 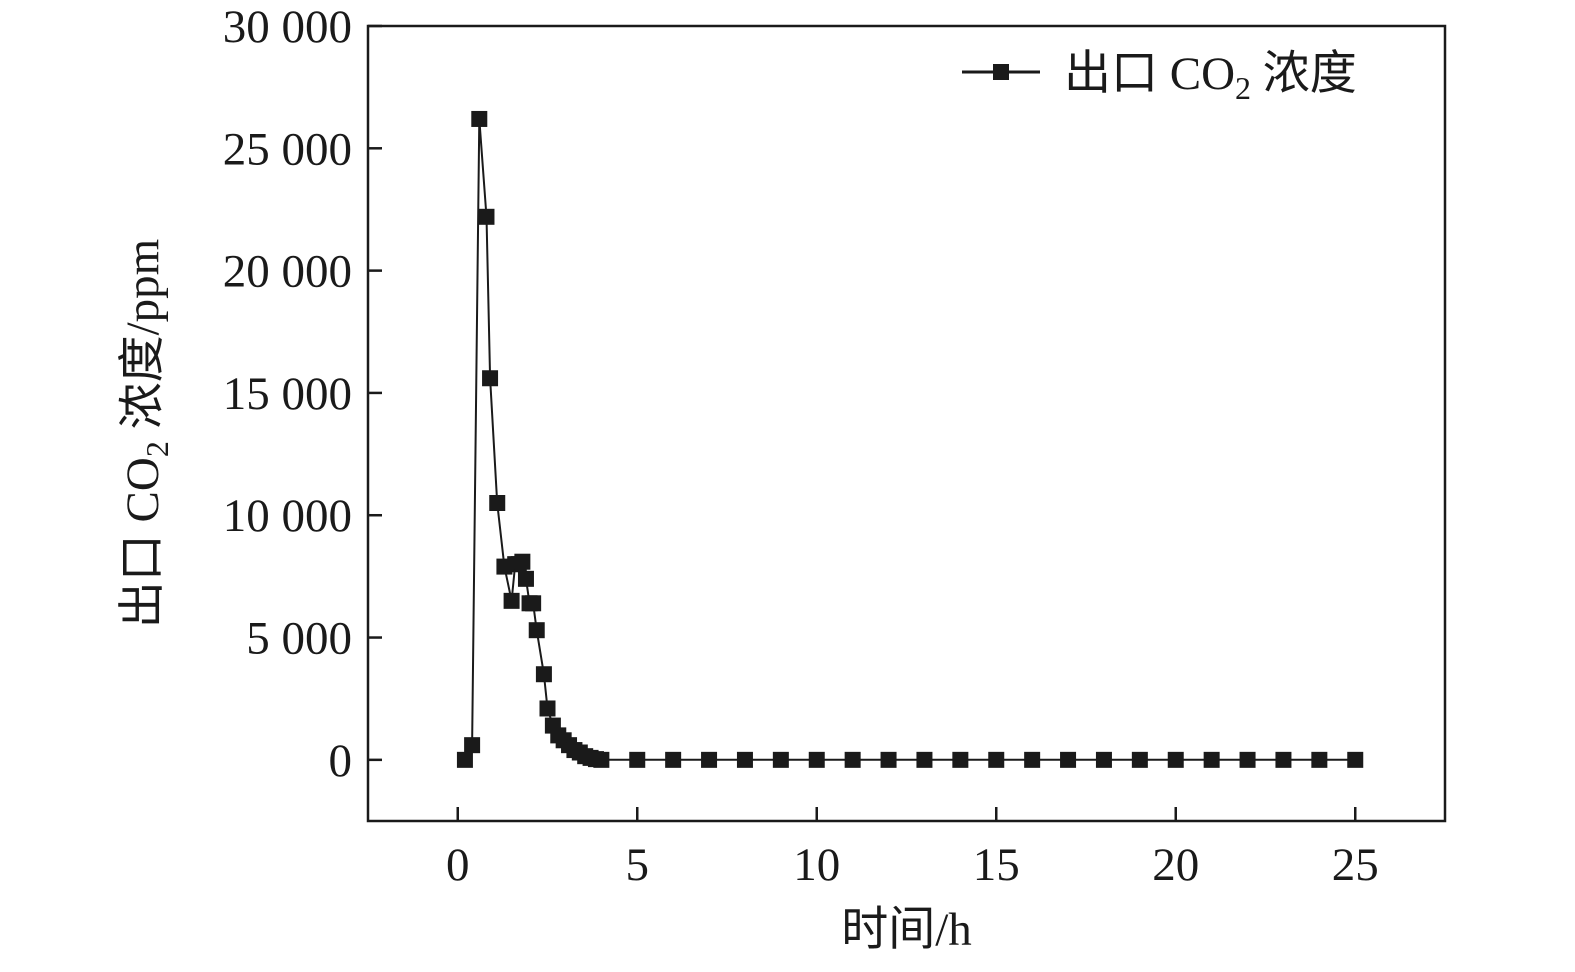 What do you see at coordinates (1243, 88) in the screenshot?
I see `legend-label-subscript: 2` at bounding box center [1243, 88].